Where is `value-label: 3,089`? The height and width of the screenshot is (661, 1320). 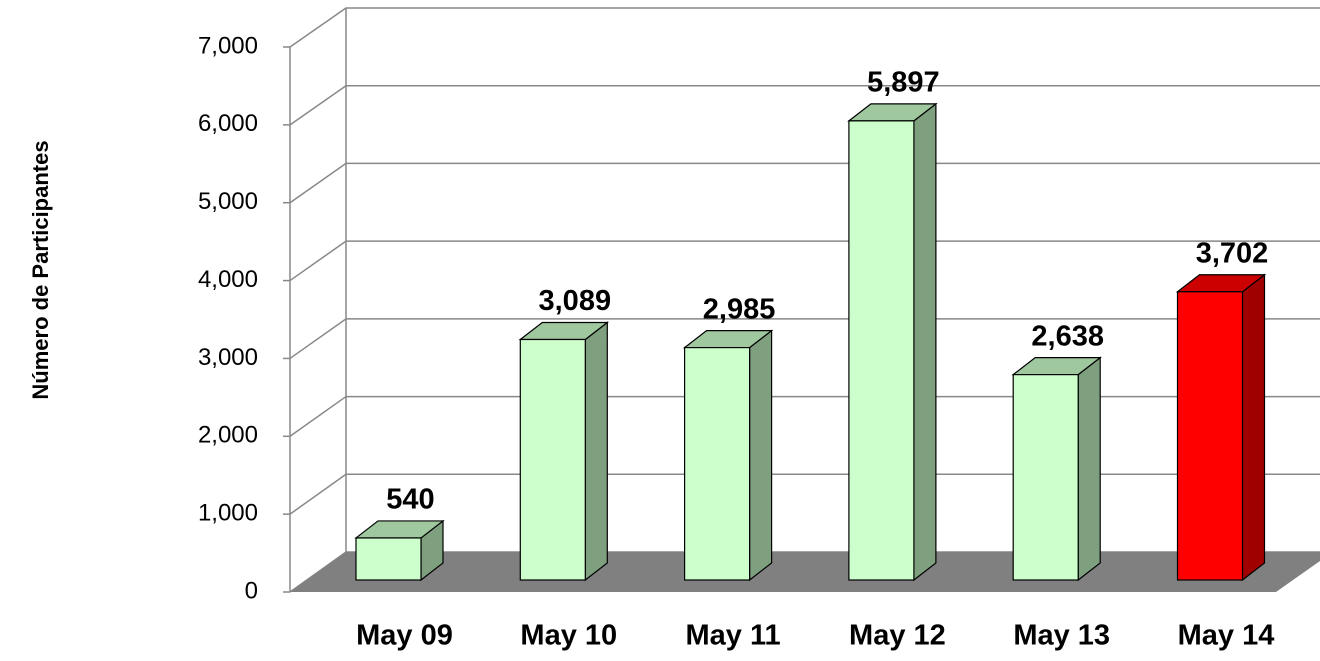 value-label: 3,089 is located at coordinates (575, 301).